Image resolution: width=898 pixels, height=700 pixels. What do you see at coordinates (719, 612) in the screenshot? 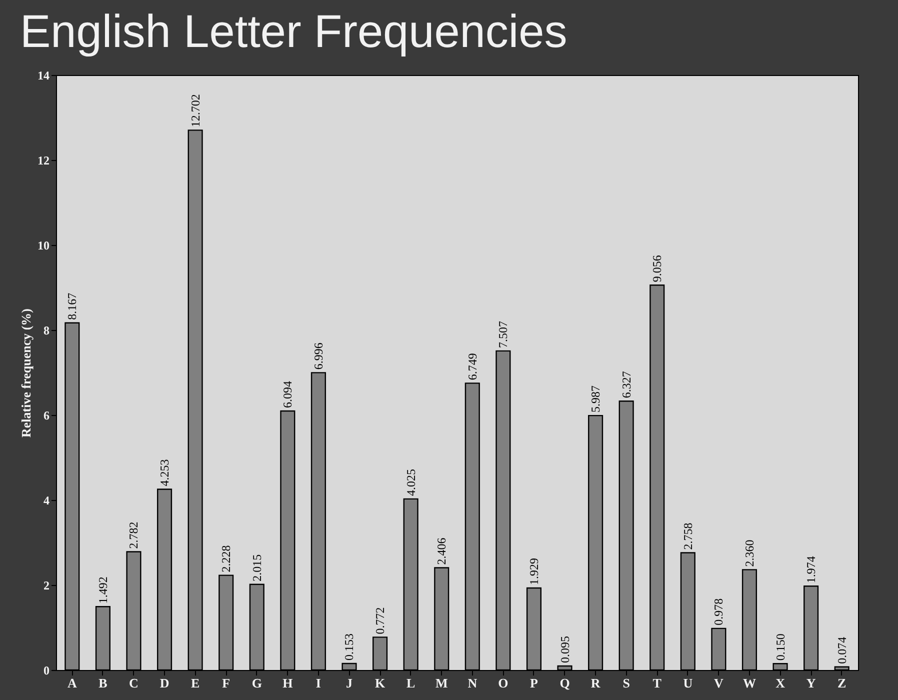
I see `data-label: 0.978` at bounding box center [719, 612].